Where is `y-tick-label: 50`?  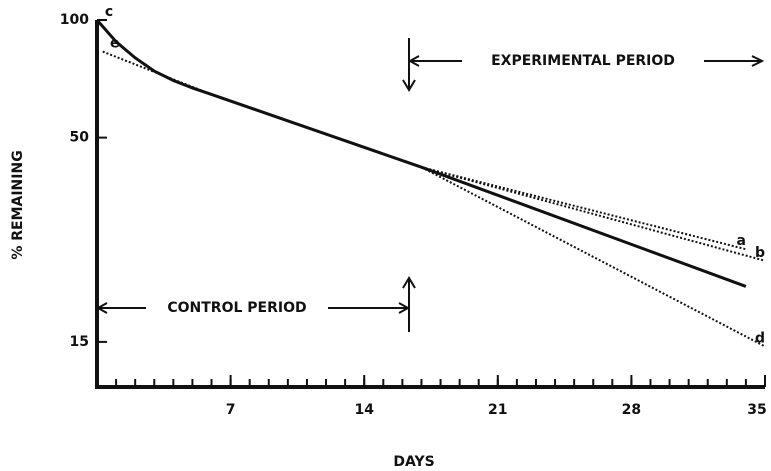
y-tick-label: 50 is located at coordinates (80, 138).